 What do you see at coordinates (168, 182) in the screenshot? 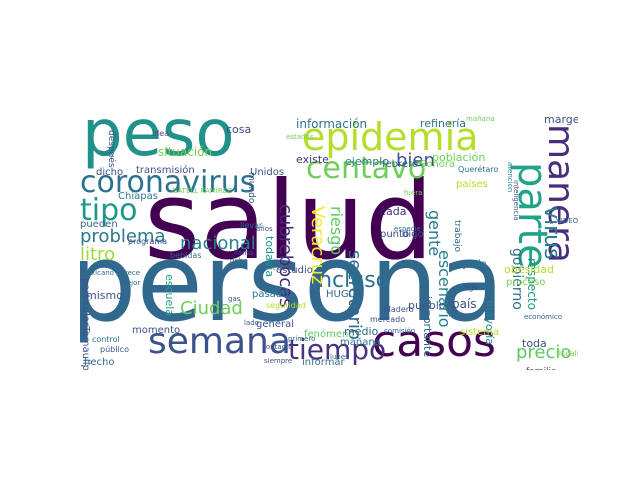
I see `word: coronavirus` at bounding box center [168, 182].